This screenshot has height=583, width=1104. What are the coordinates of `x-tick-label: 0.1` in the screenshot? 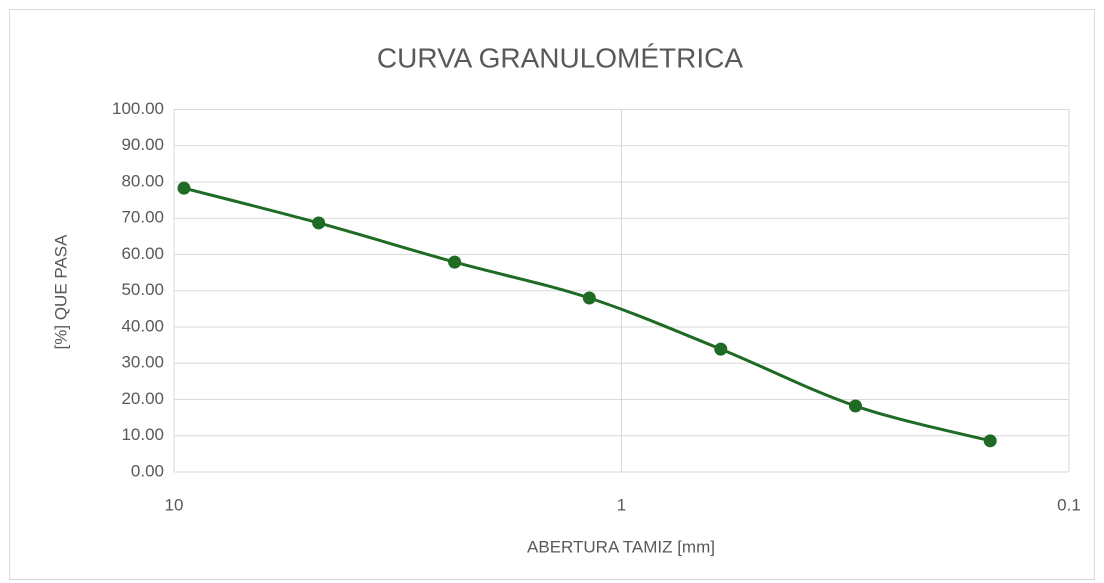 It's located at (1069, 504).